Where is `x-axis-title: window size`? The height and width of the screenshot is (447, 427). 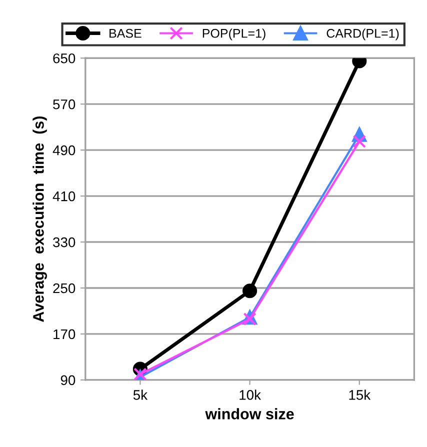 x-axis-title: window size is located at coordinates (249, 414).